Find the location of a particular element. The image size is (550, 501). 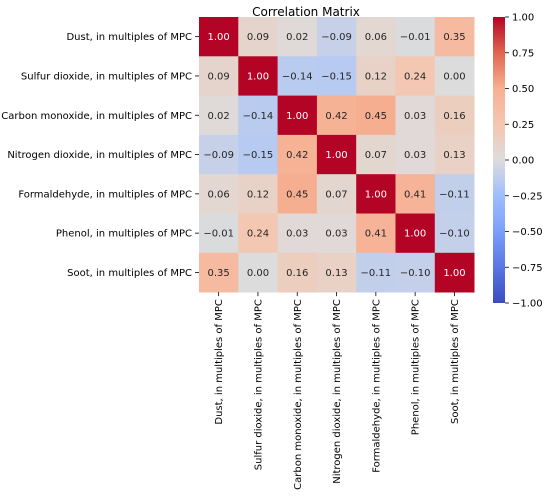

y-tick-label: Soot, in multiples of MPC is located at coordinates (129, 273).